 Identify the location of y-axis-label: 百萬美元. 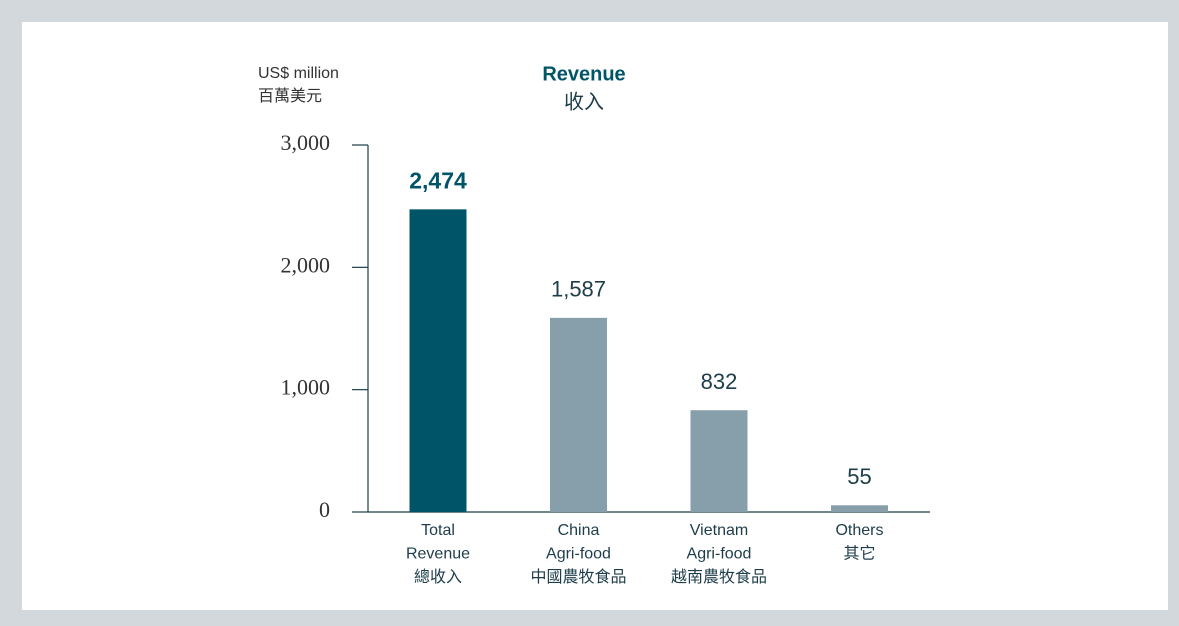
(290, 96).